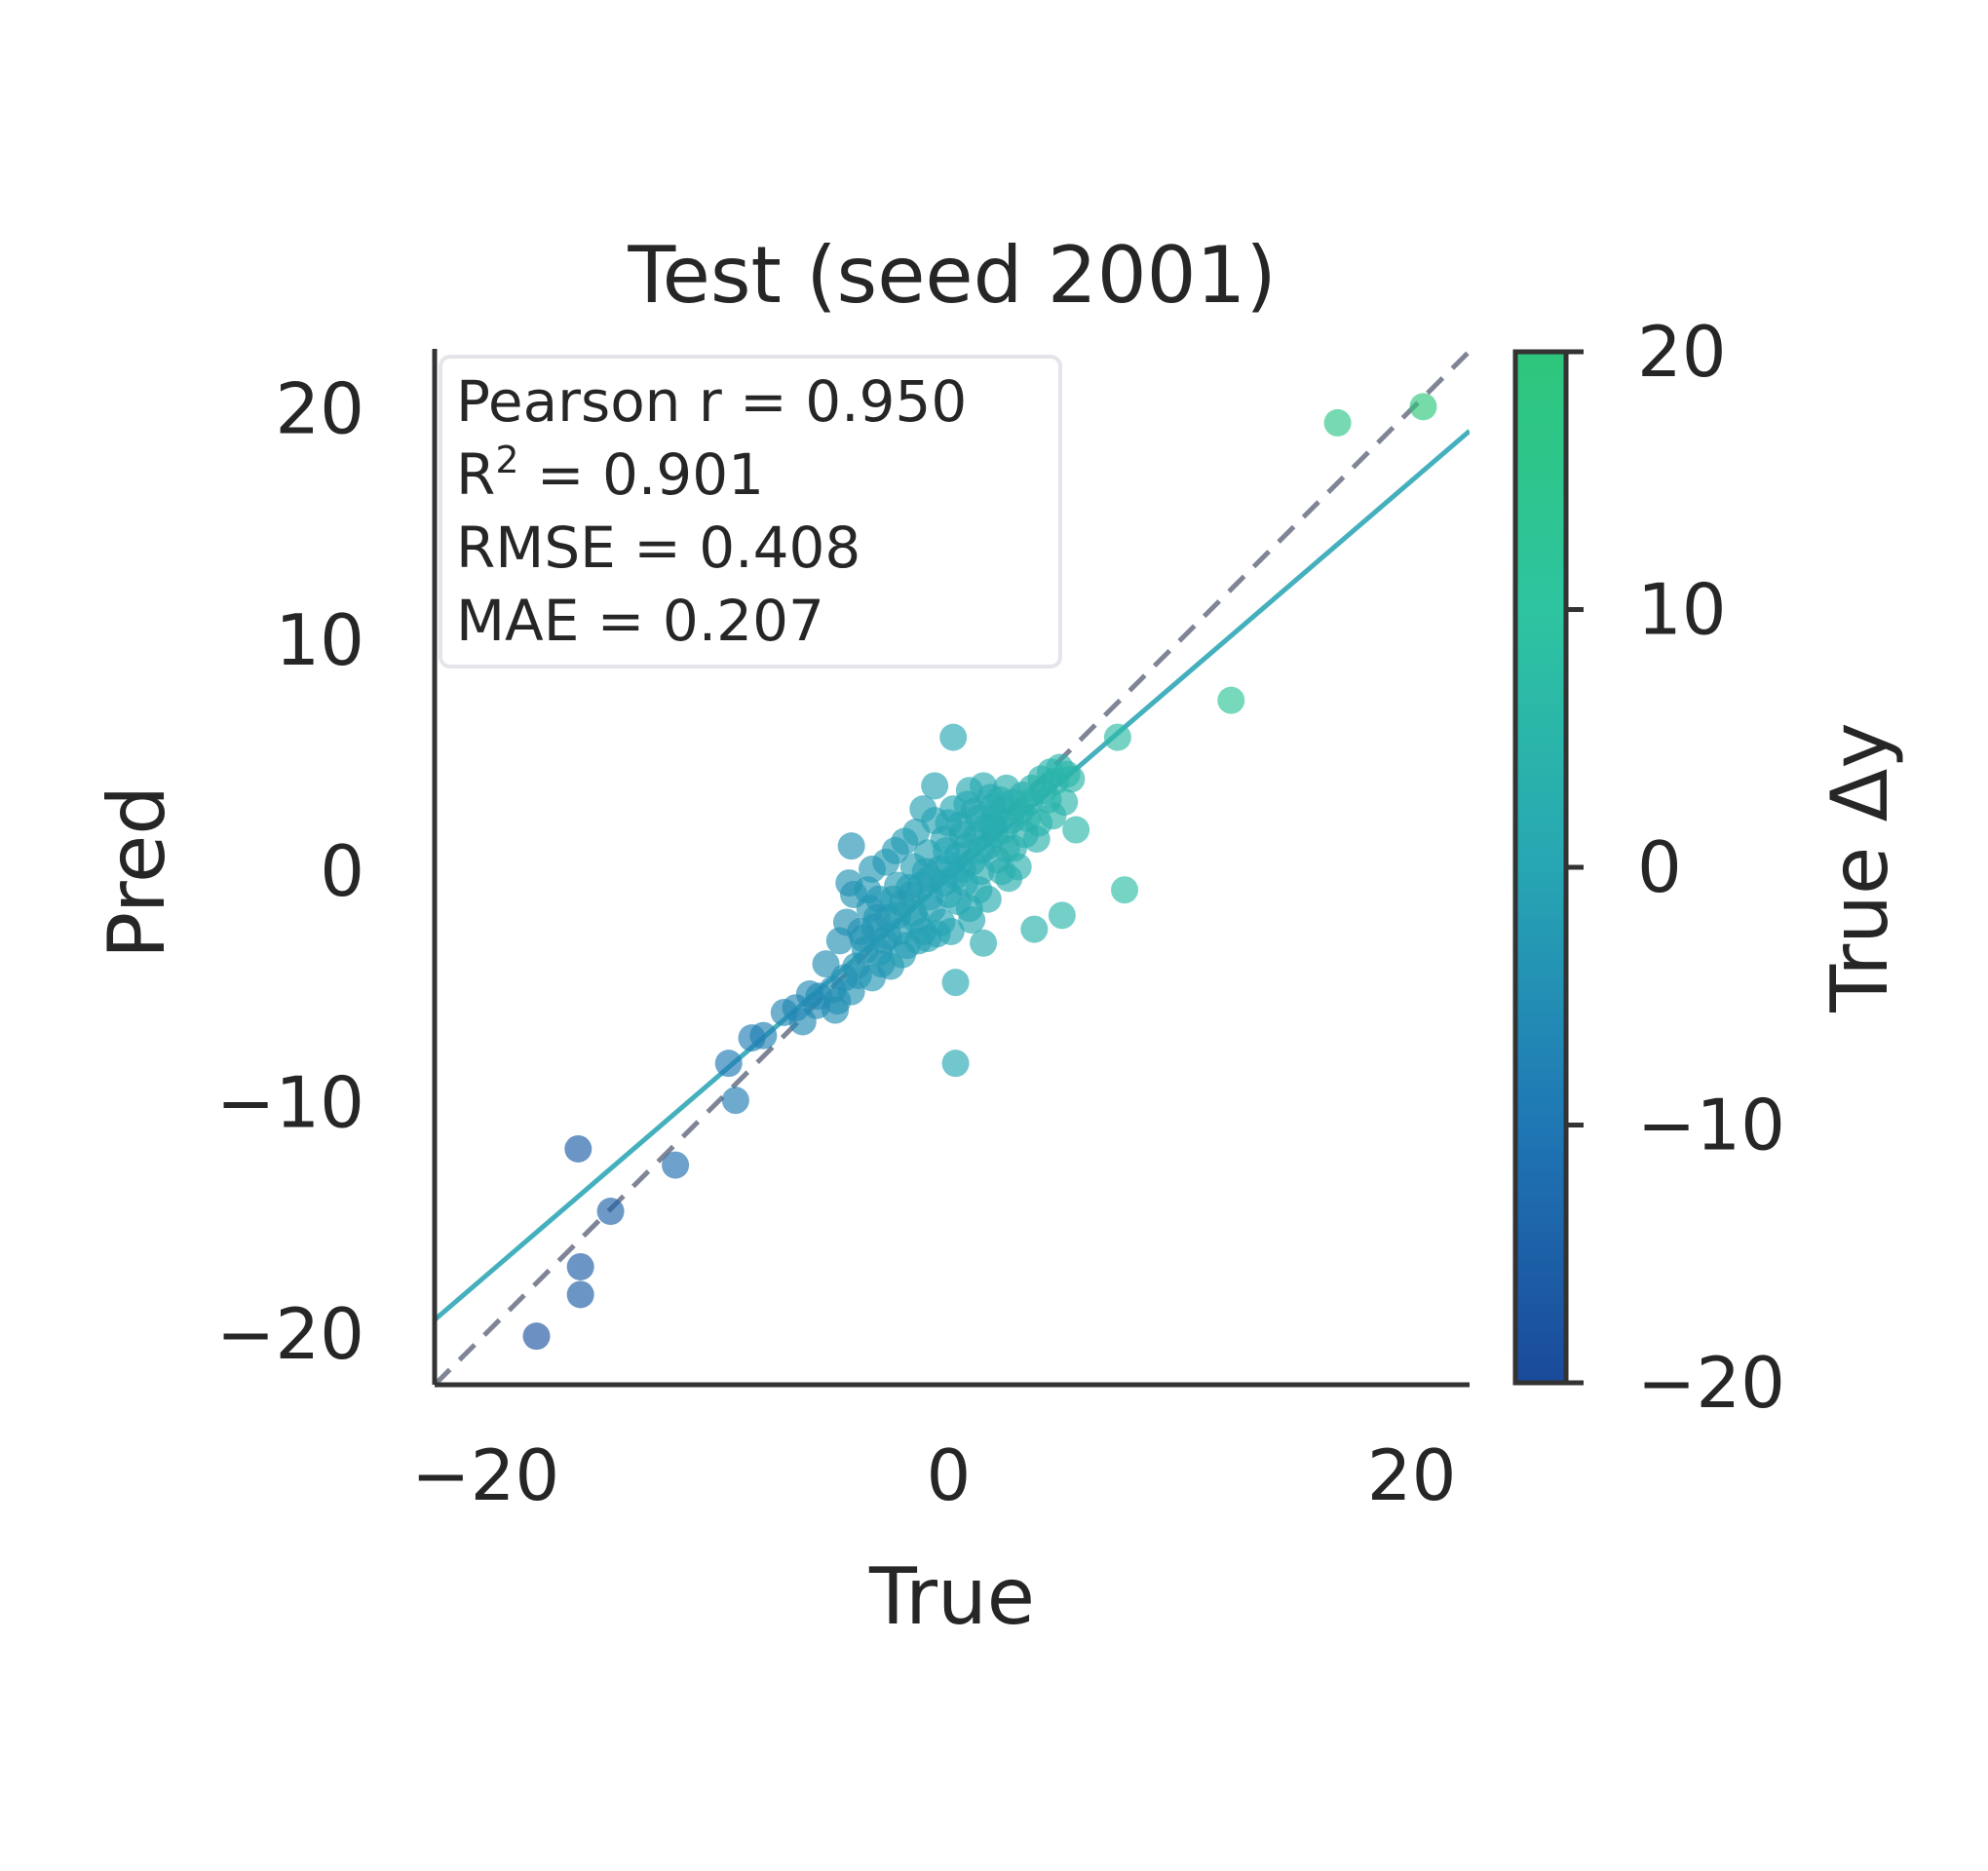 The image size is (1988, 1871). I want to click on y-tick-label: −10, so click(290, 1103).